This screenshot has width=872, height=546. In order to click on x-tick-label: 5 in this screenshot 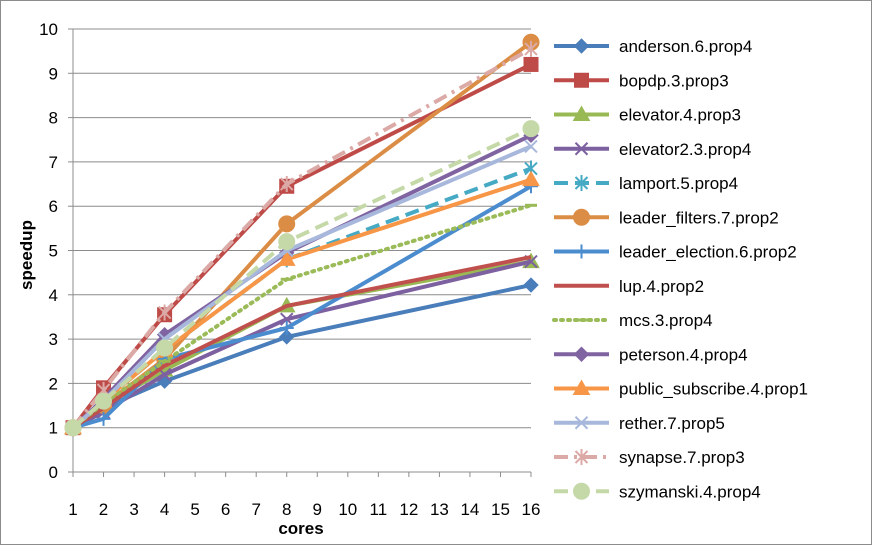, I will do `click(194, 509)`.